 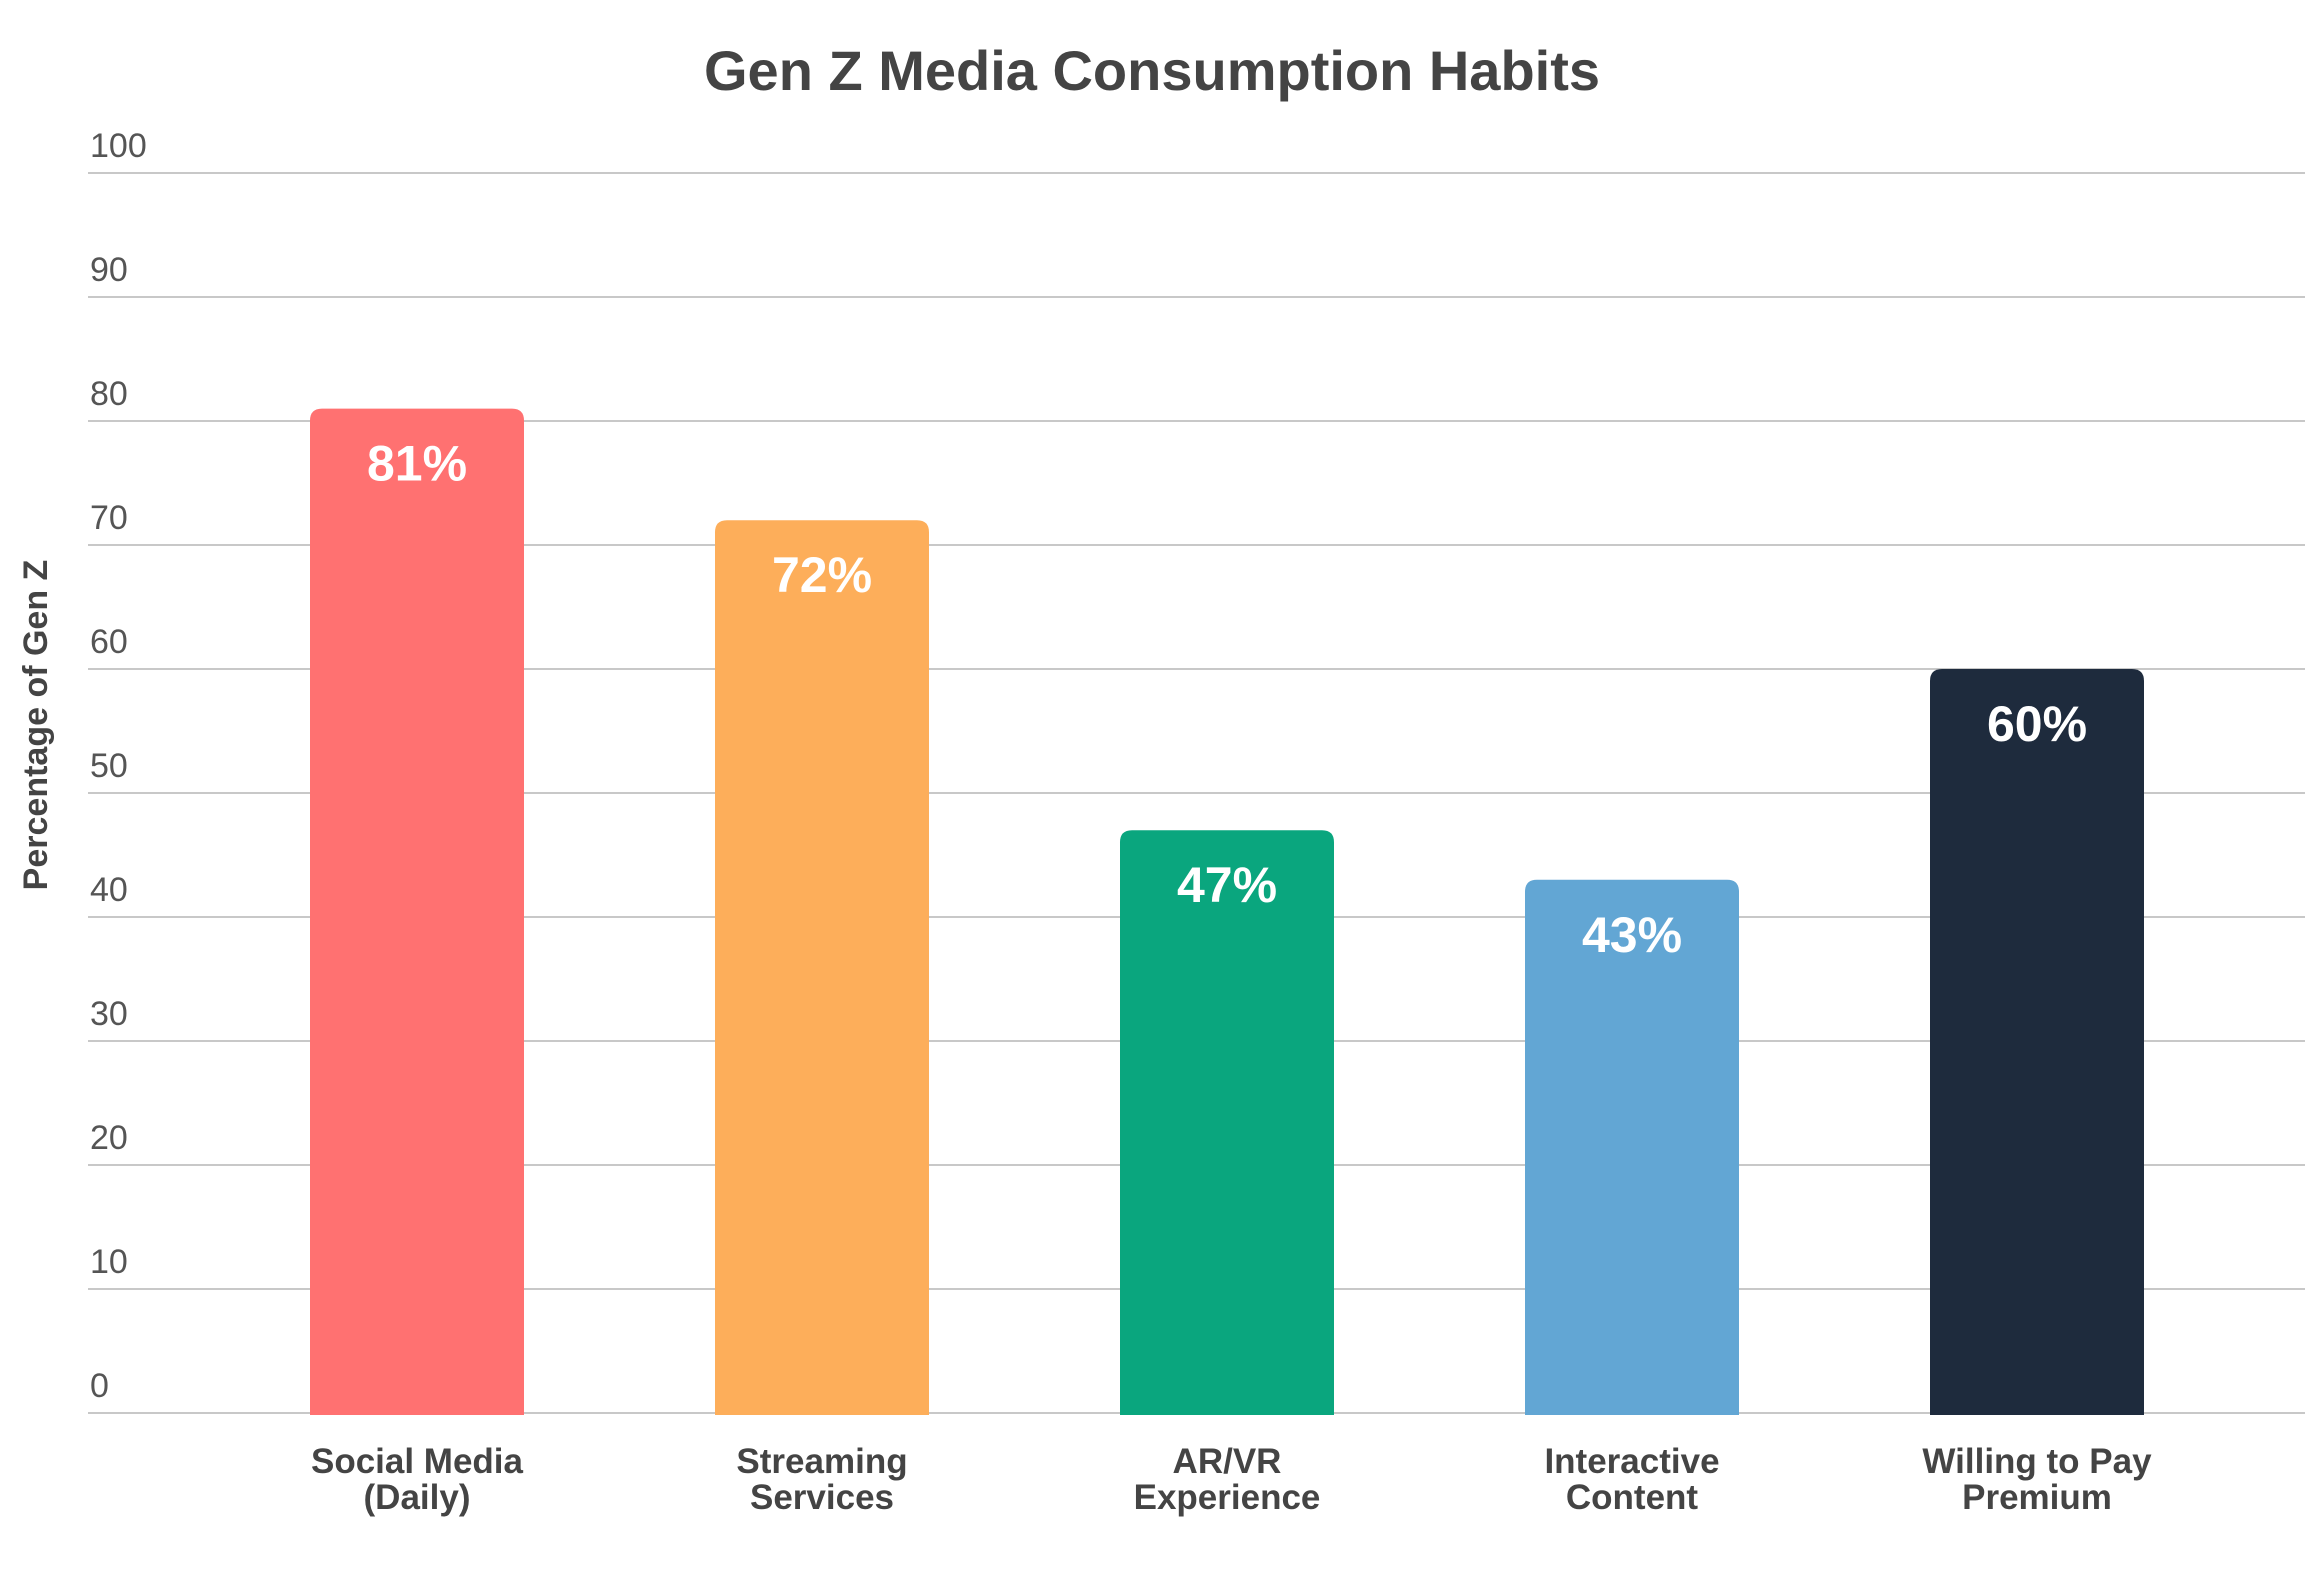 What do you see at coordinates (109, 1014) in the screenshot?
I see `y-tick-label: 30` at bounding box center [109, 1014].